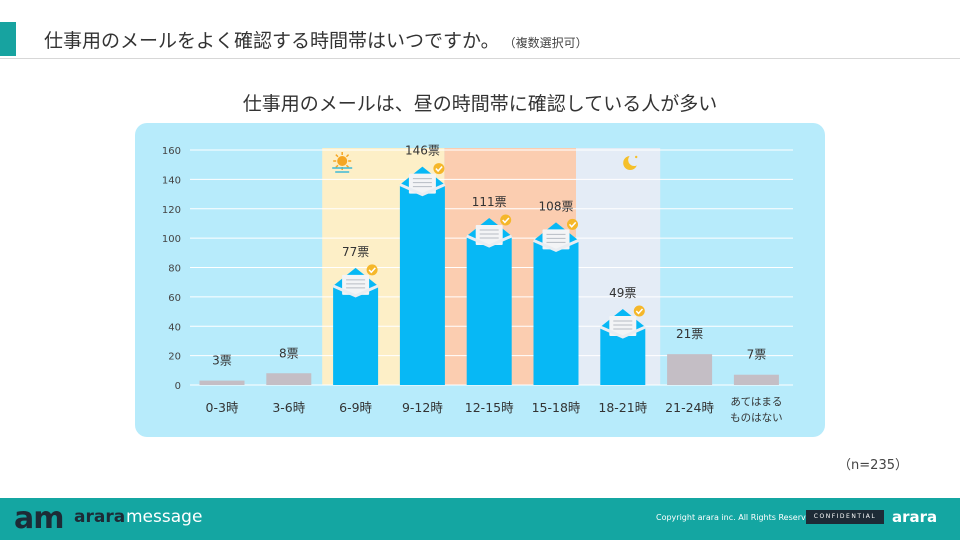 Image resolution: width=960 pixels, height=540 pixels. Describe the element at coordinates (174, 327) in the screenshot. I see `y-tick-label: 40` at that location.